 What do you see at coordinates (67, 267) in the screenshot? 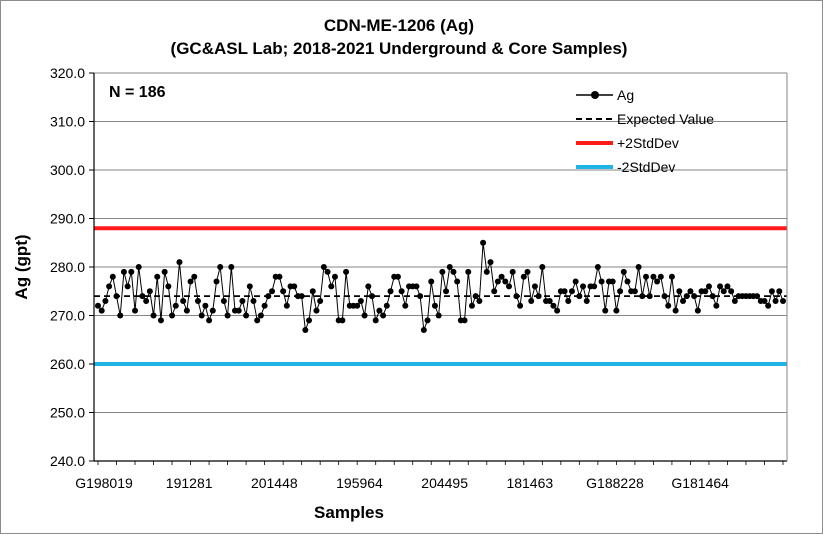
I see `y-tick-label: 280.0` at bounding box center [67, 267].